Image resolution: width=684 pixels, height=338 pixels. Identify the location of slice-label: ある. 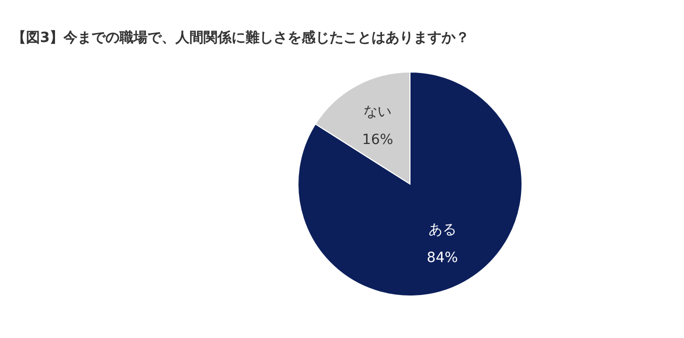
(442, 230).